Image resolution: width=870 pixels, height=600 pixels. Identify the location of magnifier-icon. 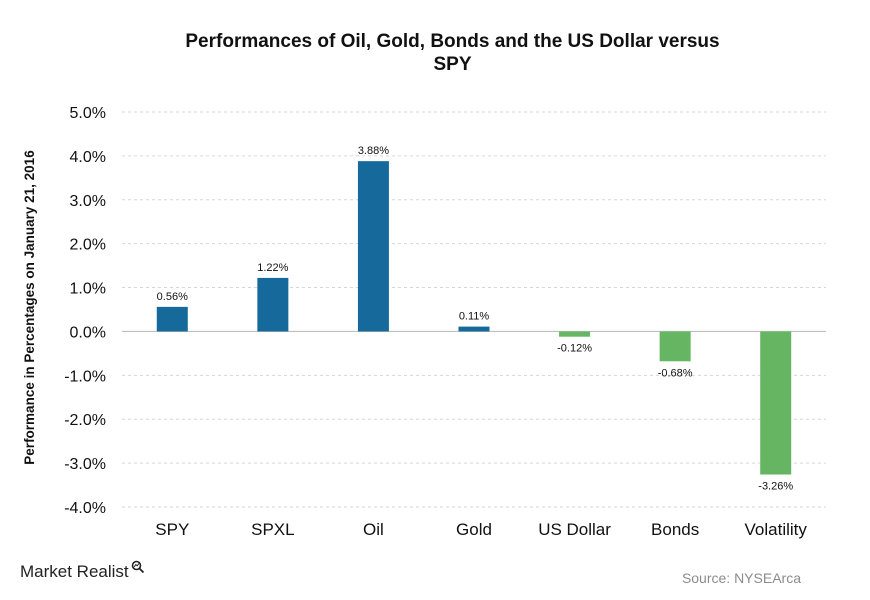
(137, 567).